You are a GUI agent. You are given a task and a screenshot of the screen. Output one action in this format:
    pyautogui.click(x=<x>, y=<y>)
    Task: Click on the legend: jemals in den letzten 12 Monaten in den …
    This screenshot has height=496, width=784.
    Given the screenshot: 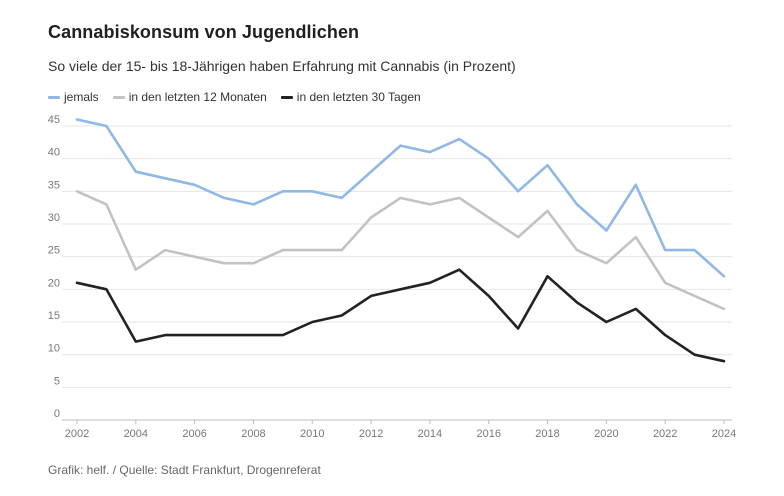 What is the action you would take?
    pyautogui.click(x=241, y=97)
    